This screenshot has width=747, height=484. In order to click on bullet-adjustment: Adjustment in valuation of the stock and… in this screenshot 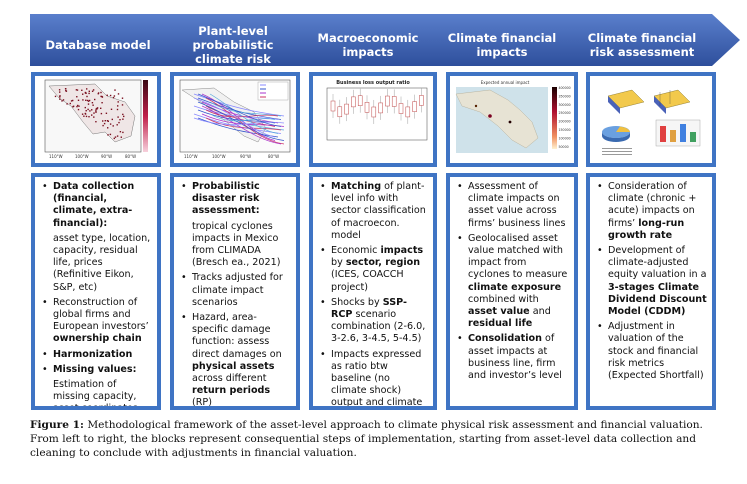, I will do `click(651, 351)`.